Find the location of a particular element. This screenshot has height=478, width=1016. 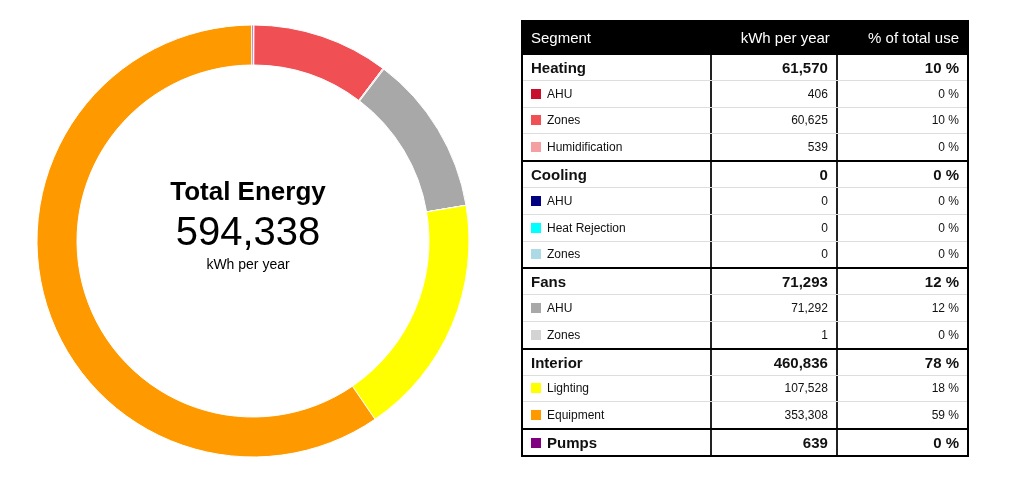

text: 61,570 is located at coordinates (804, 67).